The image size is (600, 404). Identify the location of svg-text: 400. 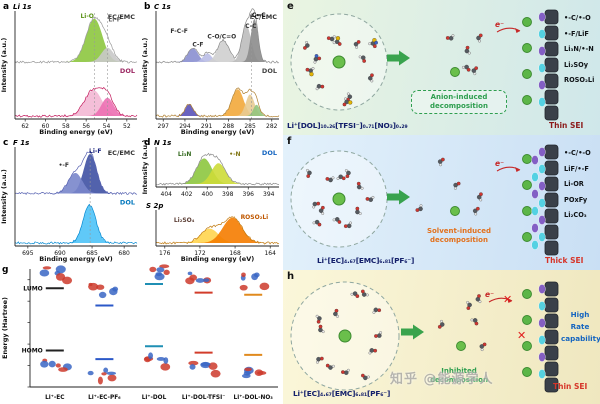
(208, 194).